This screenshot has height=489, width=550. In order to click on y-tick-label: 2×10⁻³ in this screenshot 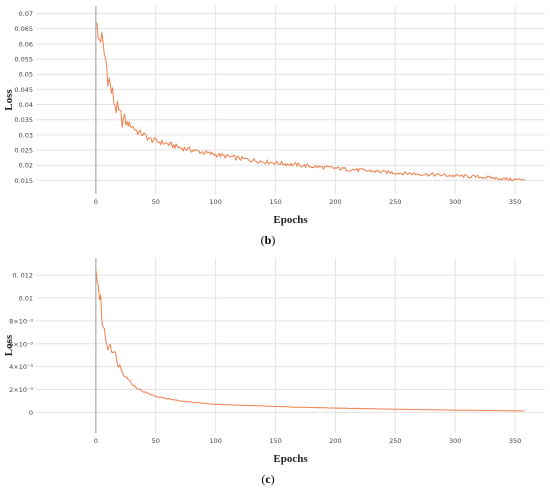, I will do `click(21, 390)`.